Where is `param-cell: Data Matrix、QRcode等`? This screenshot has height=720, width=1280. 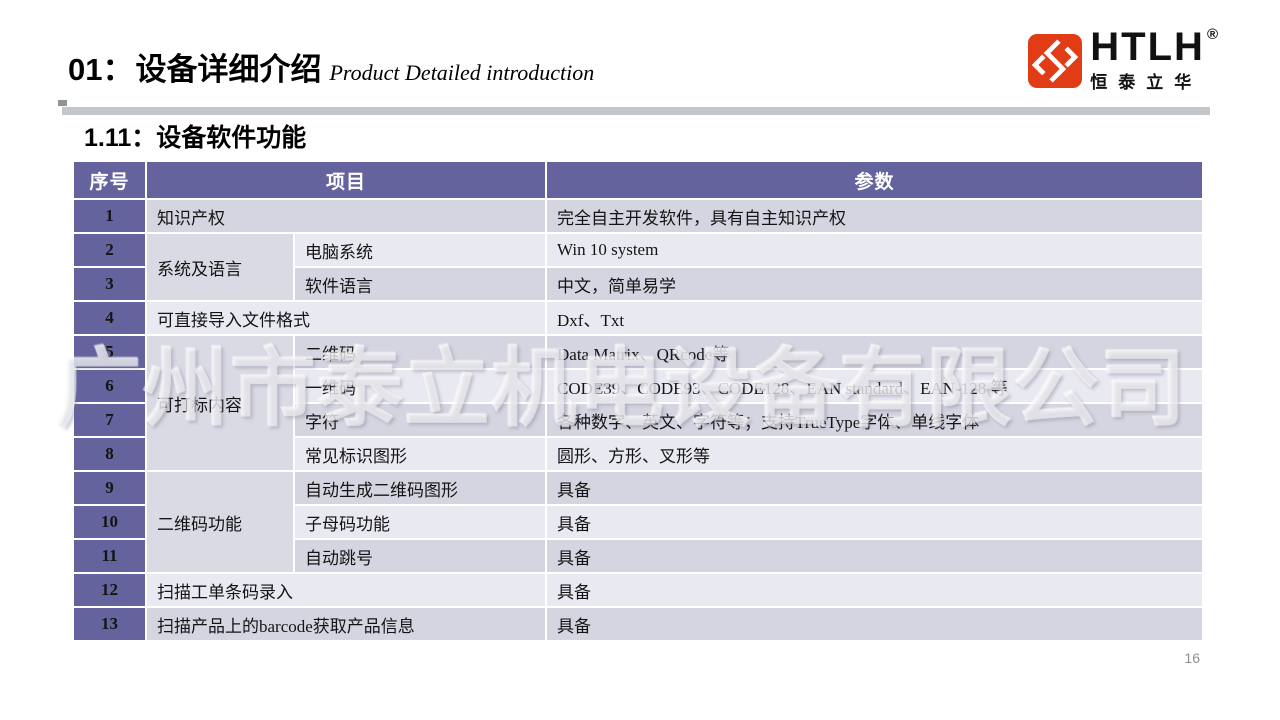
param-cell: Data Matrix、QRcode等 is located at coordinates (874, 352).